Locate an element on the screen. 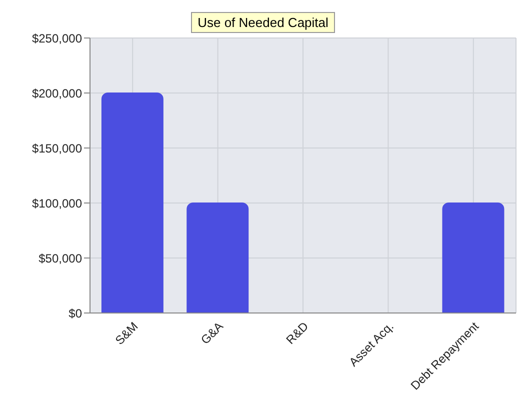 The height and width of the screenshot is (418, 526). y-tick-label: $0 is located at coordinates (75, 313).